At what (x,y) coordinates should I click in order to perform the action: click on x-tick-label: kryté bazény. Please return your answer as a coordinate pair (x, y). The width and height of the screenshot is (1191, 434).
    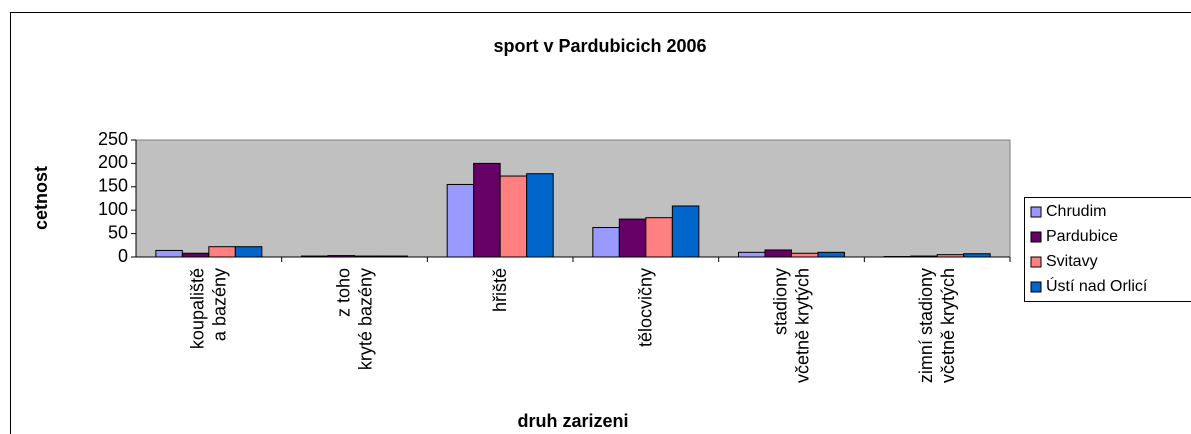
    Looking at the image, I should click on (365, 319).